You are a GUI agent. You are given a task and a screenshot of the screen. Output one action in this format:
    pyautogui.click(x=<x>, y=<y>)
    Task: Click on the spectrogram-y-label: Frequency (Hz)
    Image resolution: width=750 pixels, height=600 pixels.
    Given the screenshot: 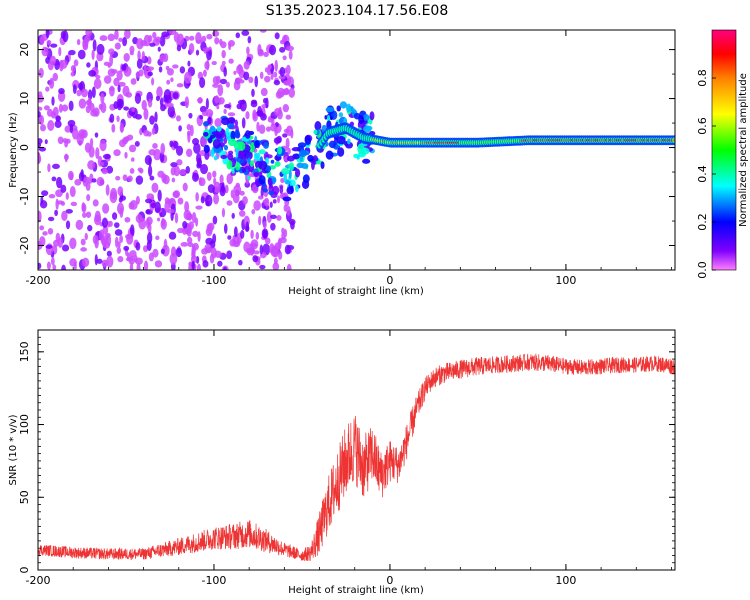 What is the action you would take?
    pyautogui.click(x=13, y=150)
    